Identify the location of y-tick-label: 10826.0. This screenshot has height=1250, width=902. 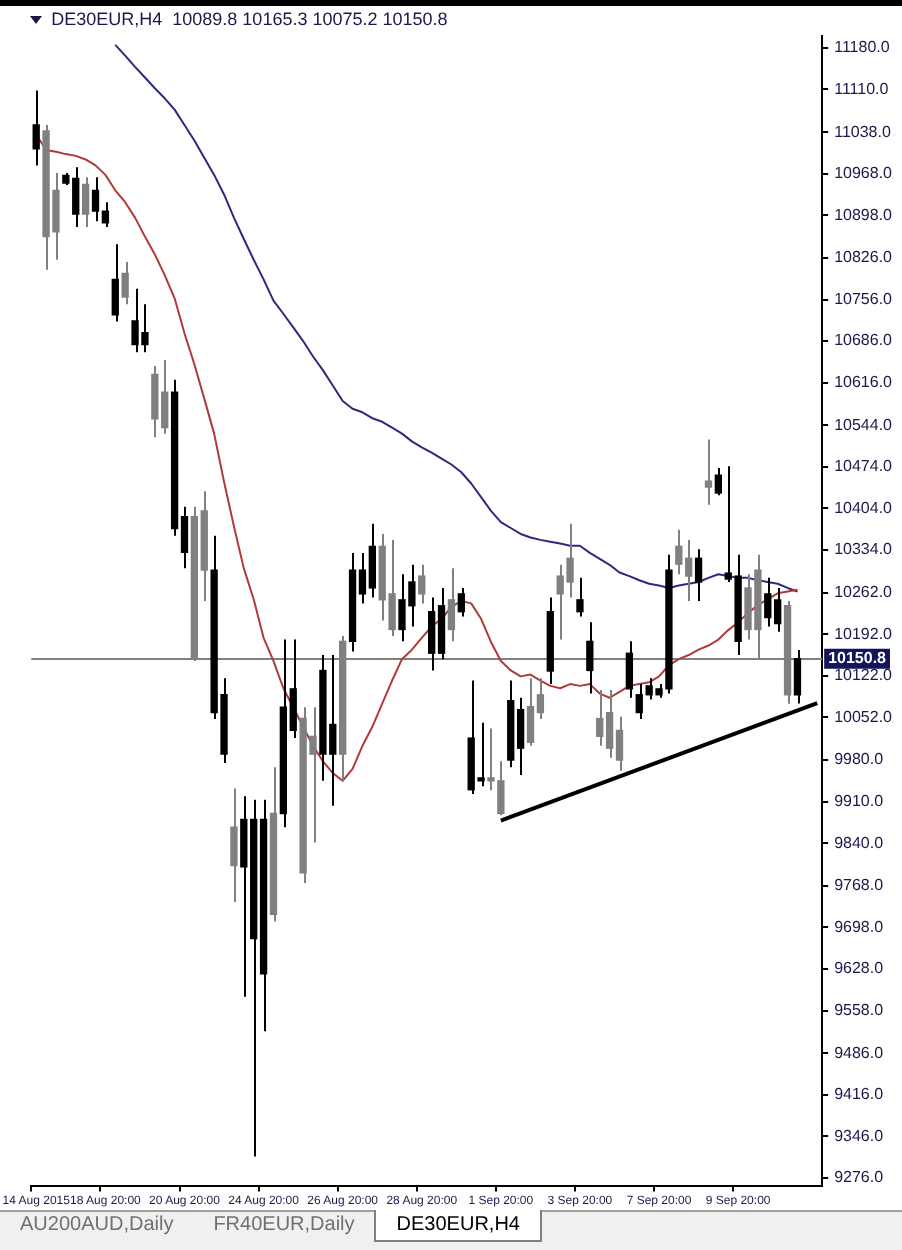
(864, 257).